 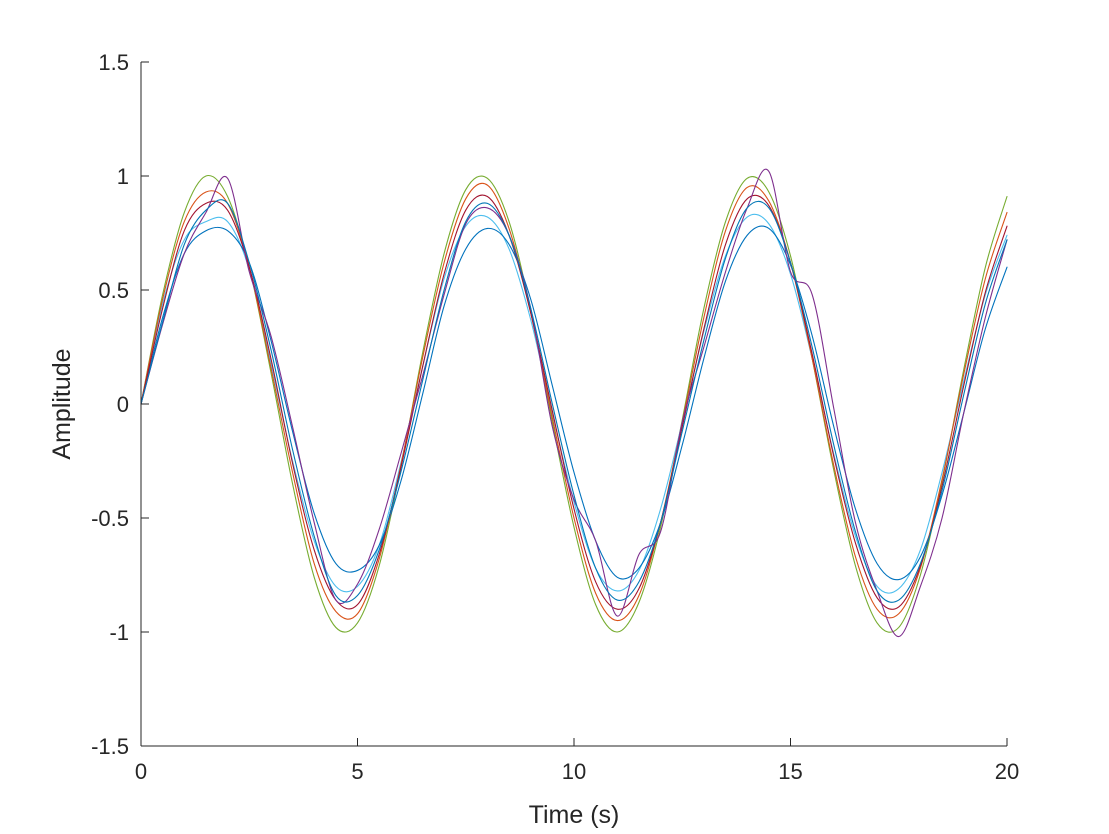 What do you see at coordinates (123, 404) in the screenshot?
I see `y-tick-label: 0` at bounding box center [123, 404].